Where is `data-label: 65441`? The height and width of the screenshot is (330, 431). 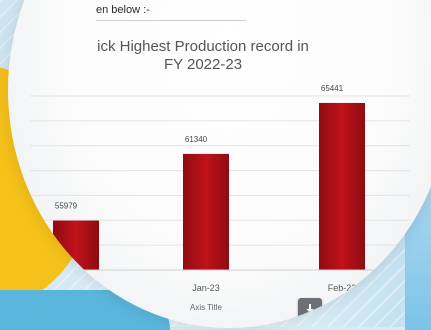 data-label: 65441 is located at coordinates (332, 88).